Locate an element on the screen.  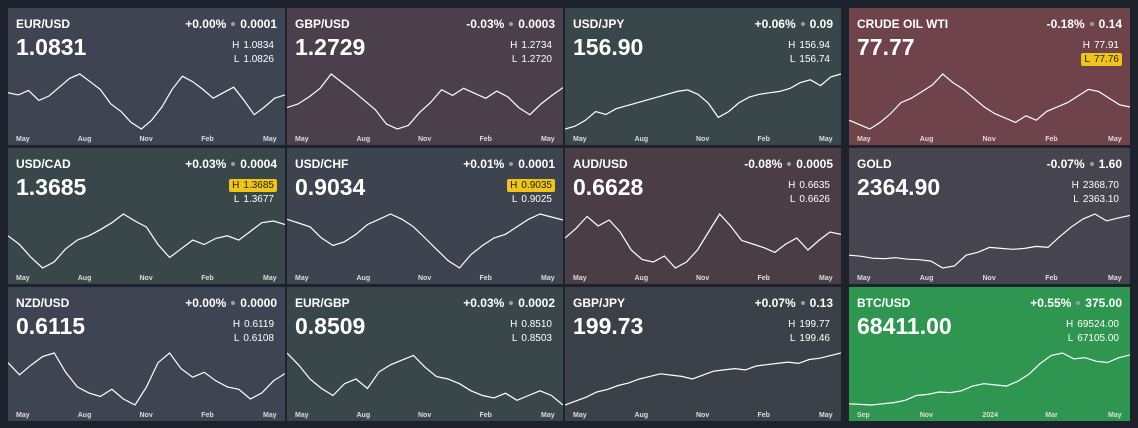
high-row: H 0.6635 is located at coordinates (809, 185).